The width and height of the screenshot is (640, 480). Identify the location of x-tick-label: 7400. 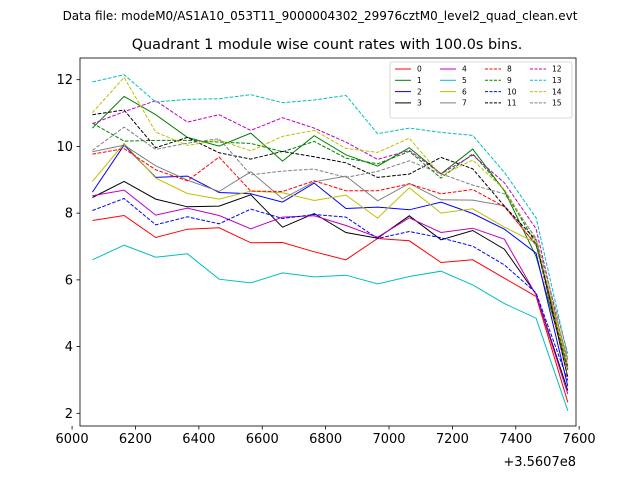
(515, 439).